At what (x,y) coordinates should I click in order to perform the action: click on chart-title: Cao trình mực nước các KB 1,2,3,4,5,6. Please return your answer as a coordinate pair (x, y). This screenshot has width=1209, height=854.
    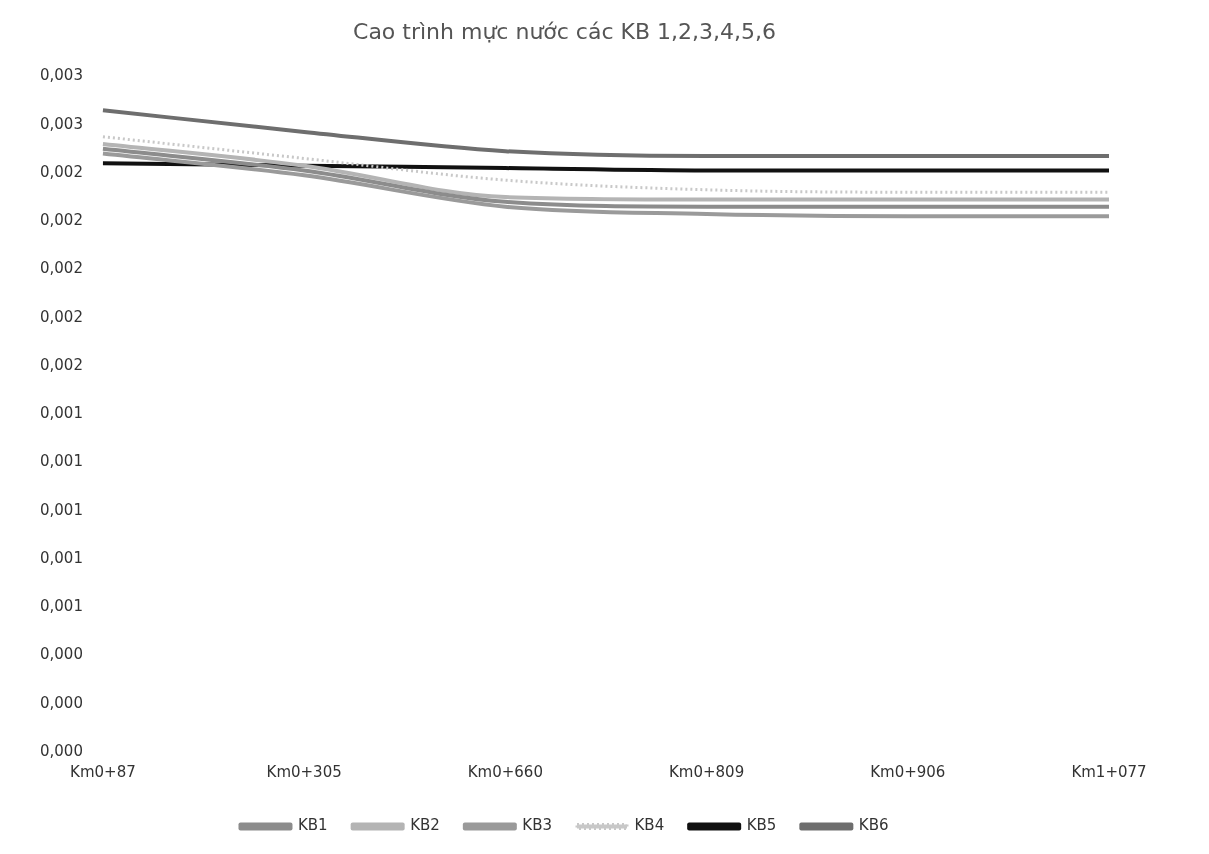
    Looking at the image, I should click on (564, 31).